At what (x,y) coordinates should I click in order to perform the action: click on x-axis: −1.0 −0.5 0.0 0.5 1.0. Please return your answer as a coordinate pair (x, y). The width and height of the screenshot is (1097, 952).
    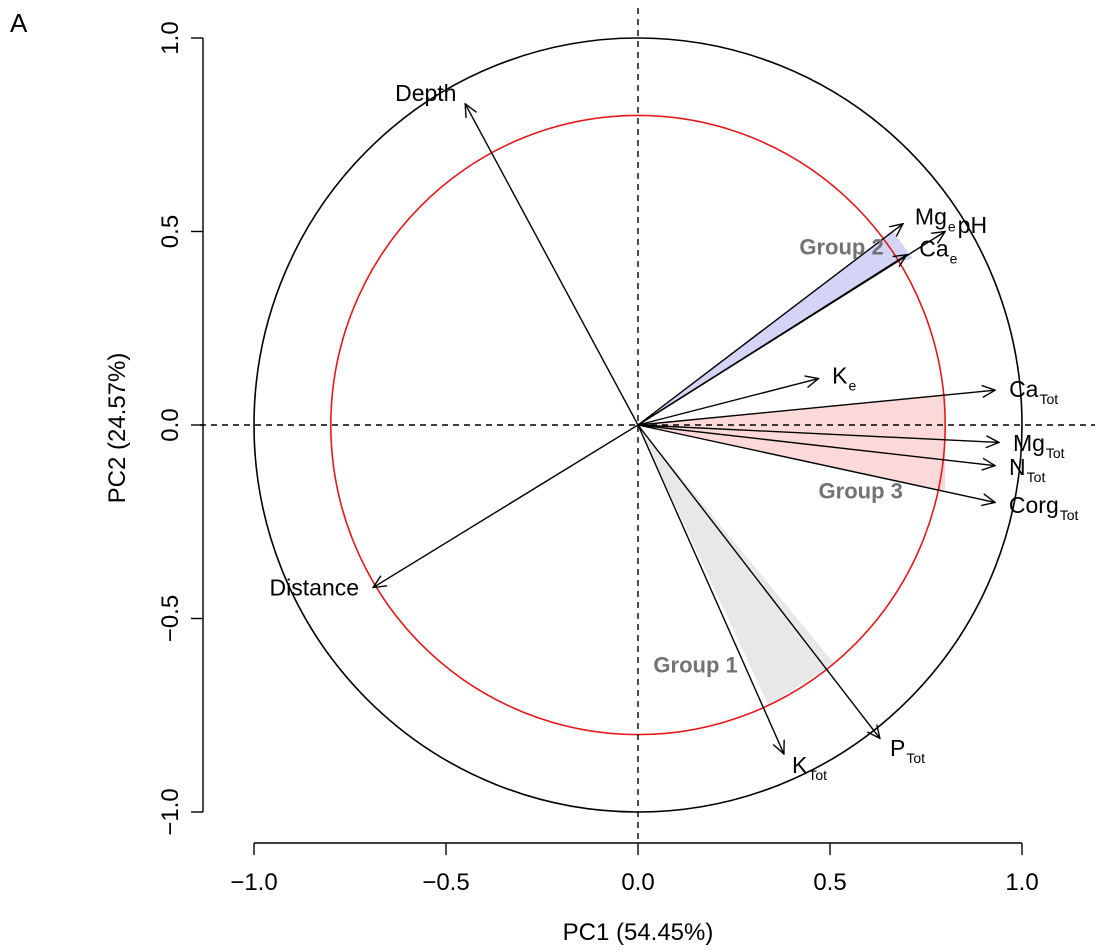
    Looking at the image, I should click on (634, 869).